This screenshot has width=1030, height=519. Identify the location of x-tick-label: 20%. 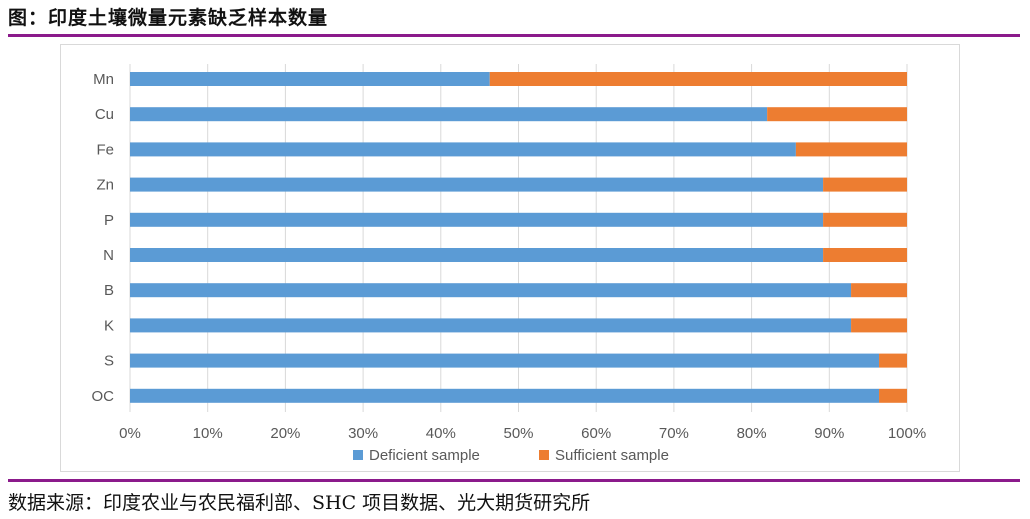
(285, 433).